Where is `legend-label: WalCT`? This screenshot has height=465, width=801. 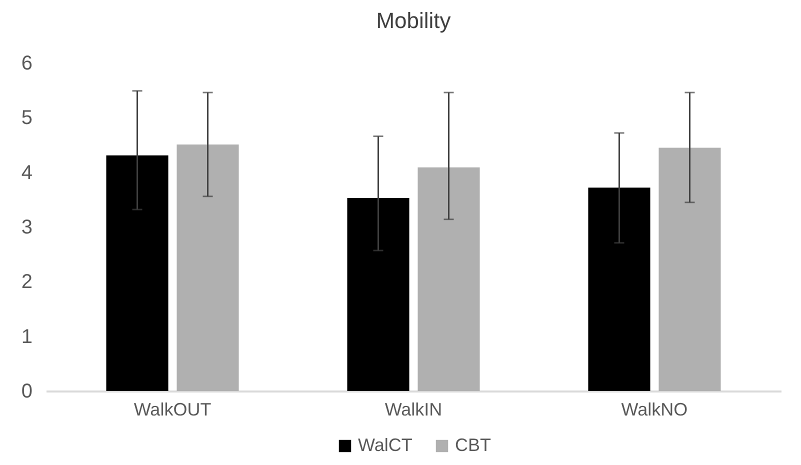 legend-label: WalCT is located at coordinates (385, 445).